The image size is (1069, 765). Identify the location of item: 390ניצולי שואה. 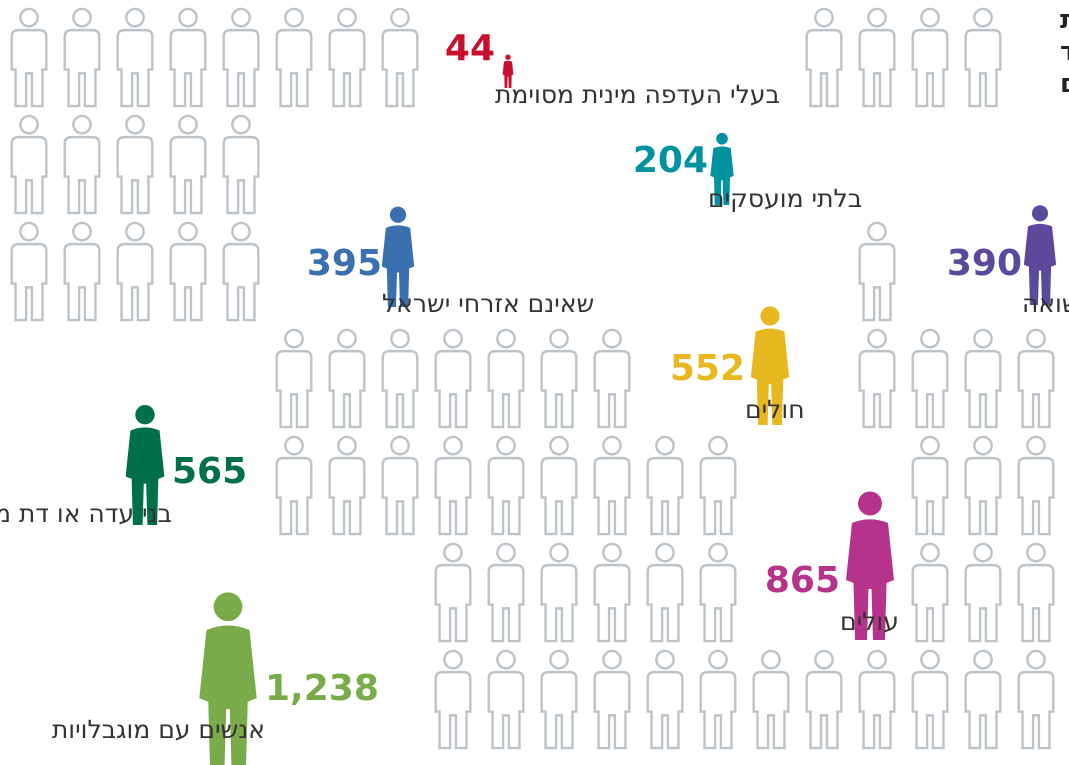
(1008, 261).